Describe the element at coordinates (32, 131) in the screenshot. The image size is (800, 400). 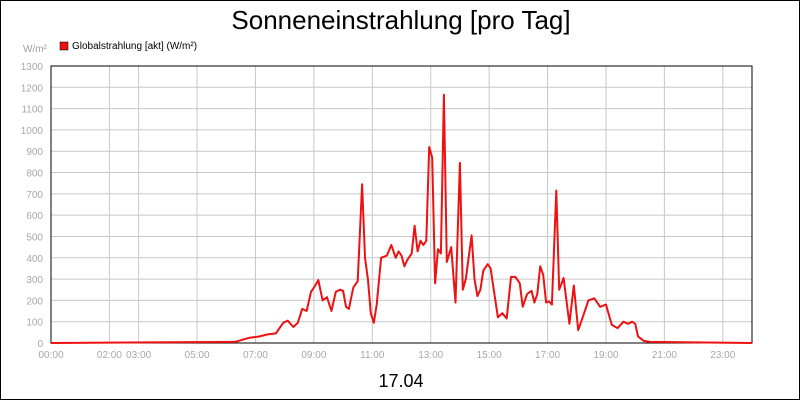
I see `y-tick-label: 1000` at that location.